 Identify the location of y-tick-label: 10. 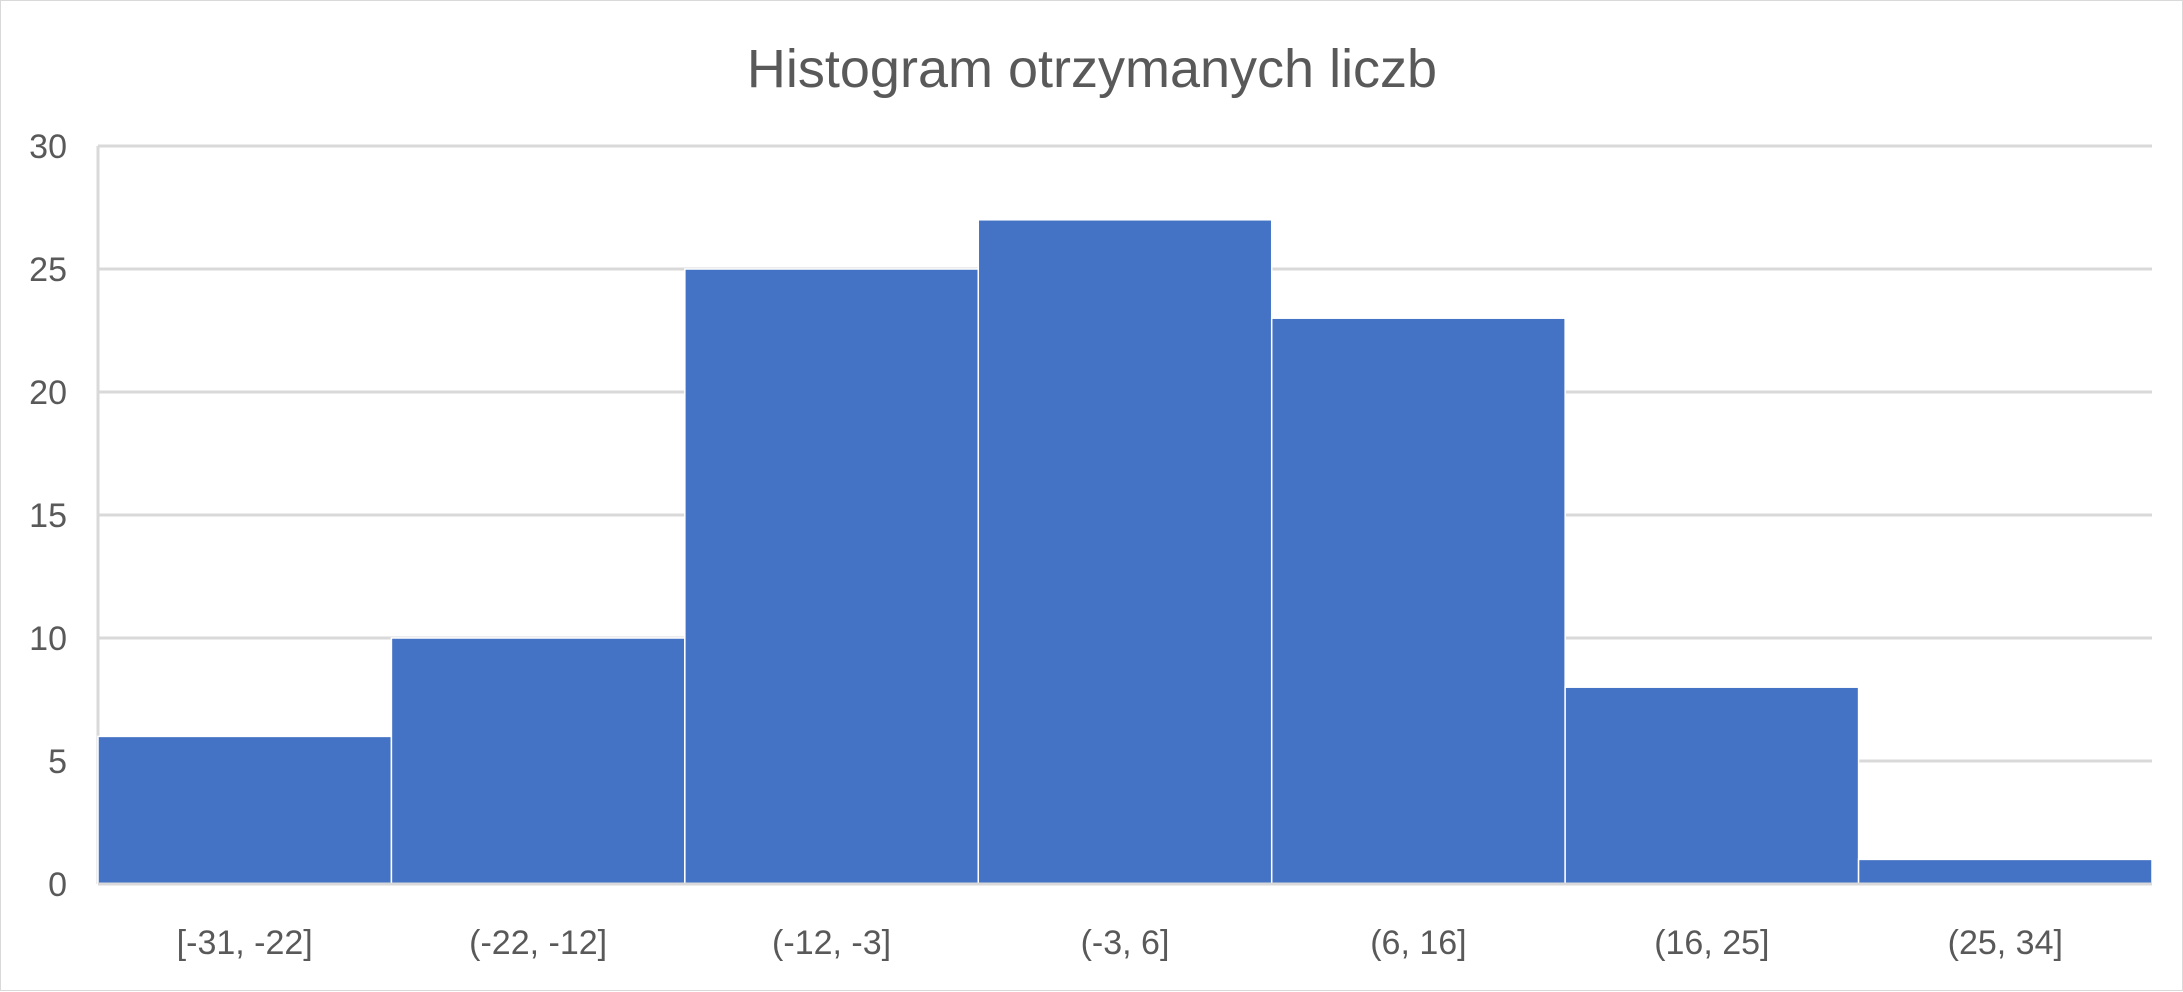
(48, 639).